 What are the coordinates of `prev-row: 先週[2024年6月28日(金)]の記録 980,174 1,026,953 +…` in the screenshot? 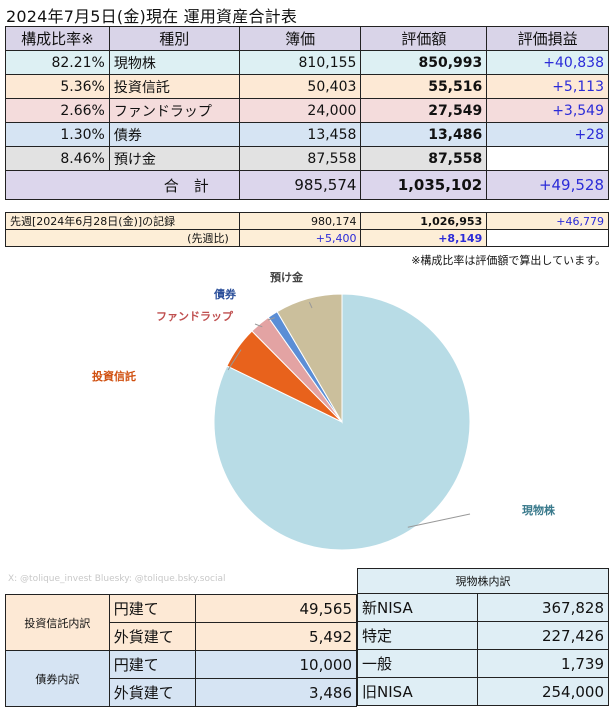 It's located at (307, 221).